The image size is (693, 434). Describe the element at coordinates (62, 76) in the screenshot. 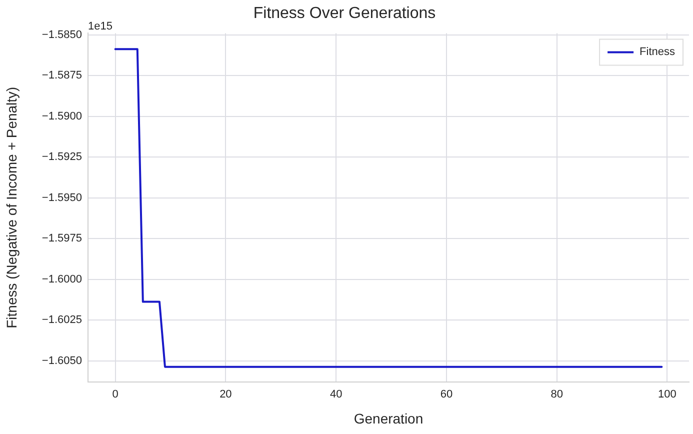

I see `y-tick-label: −1.5875` at that location.